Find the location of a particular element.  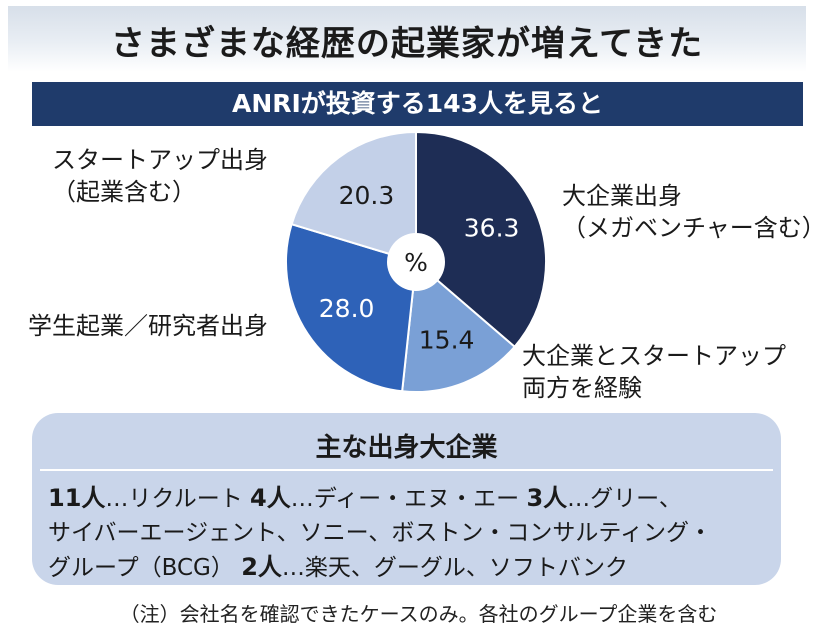

company-names: …グリー、 is located at coordinates (624, 499).